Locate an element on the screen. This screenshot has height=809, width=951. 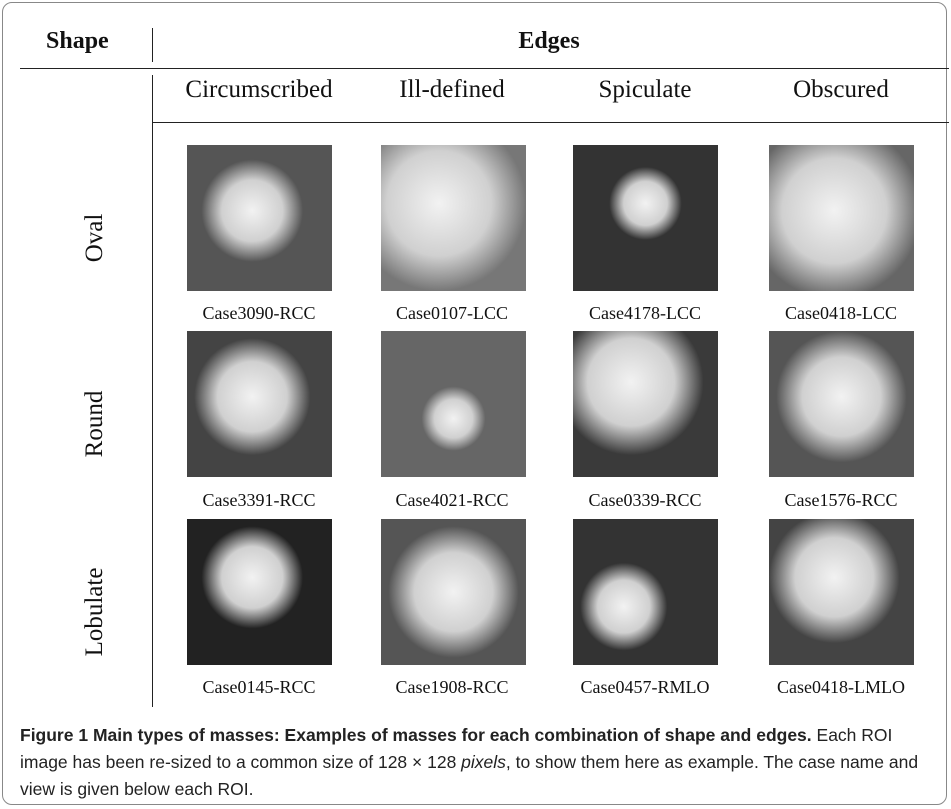
column-header: Spiculate is located at coordinates (645, 89).